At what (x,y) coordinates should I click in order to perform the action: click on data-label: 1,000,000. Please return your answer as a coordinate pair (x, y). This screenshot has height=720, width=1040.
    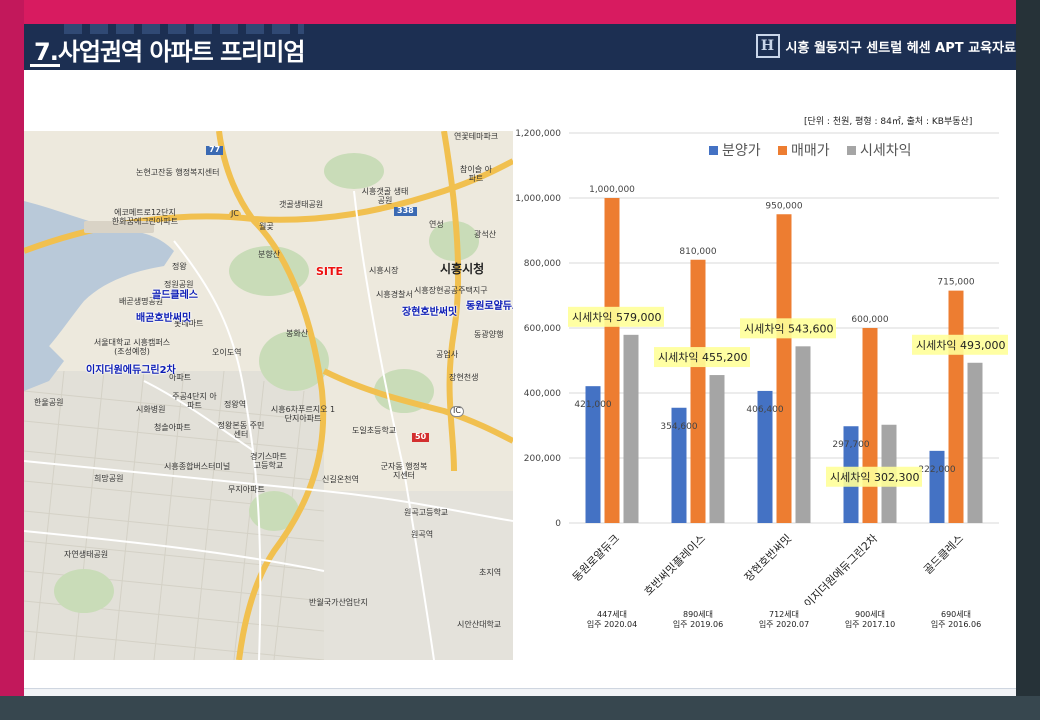
    Looking at the image, I should click on (612, 190).